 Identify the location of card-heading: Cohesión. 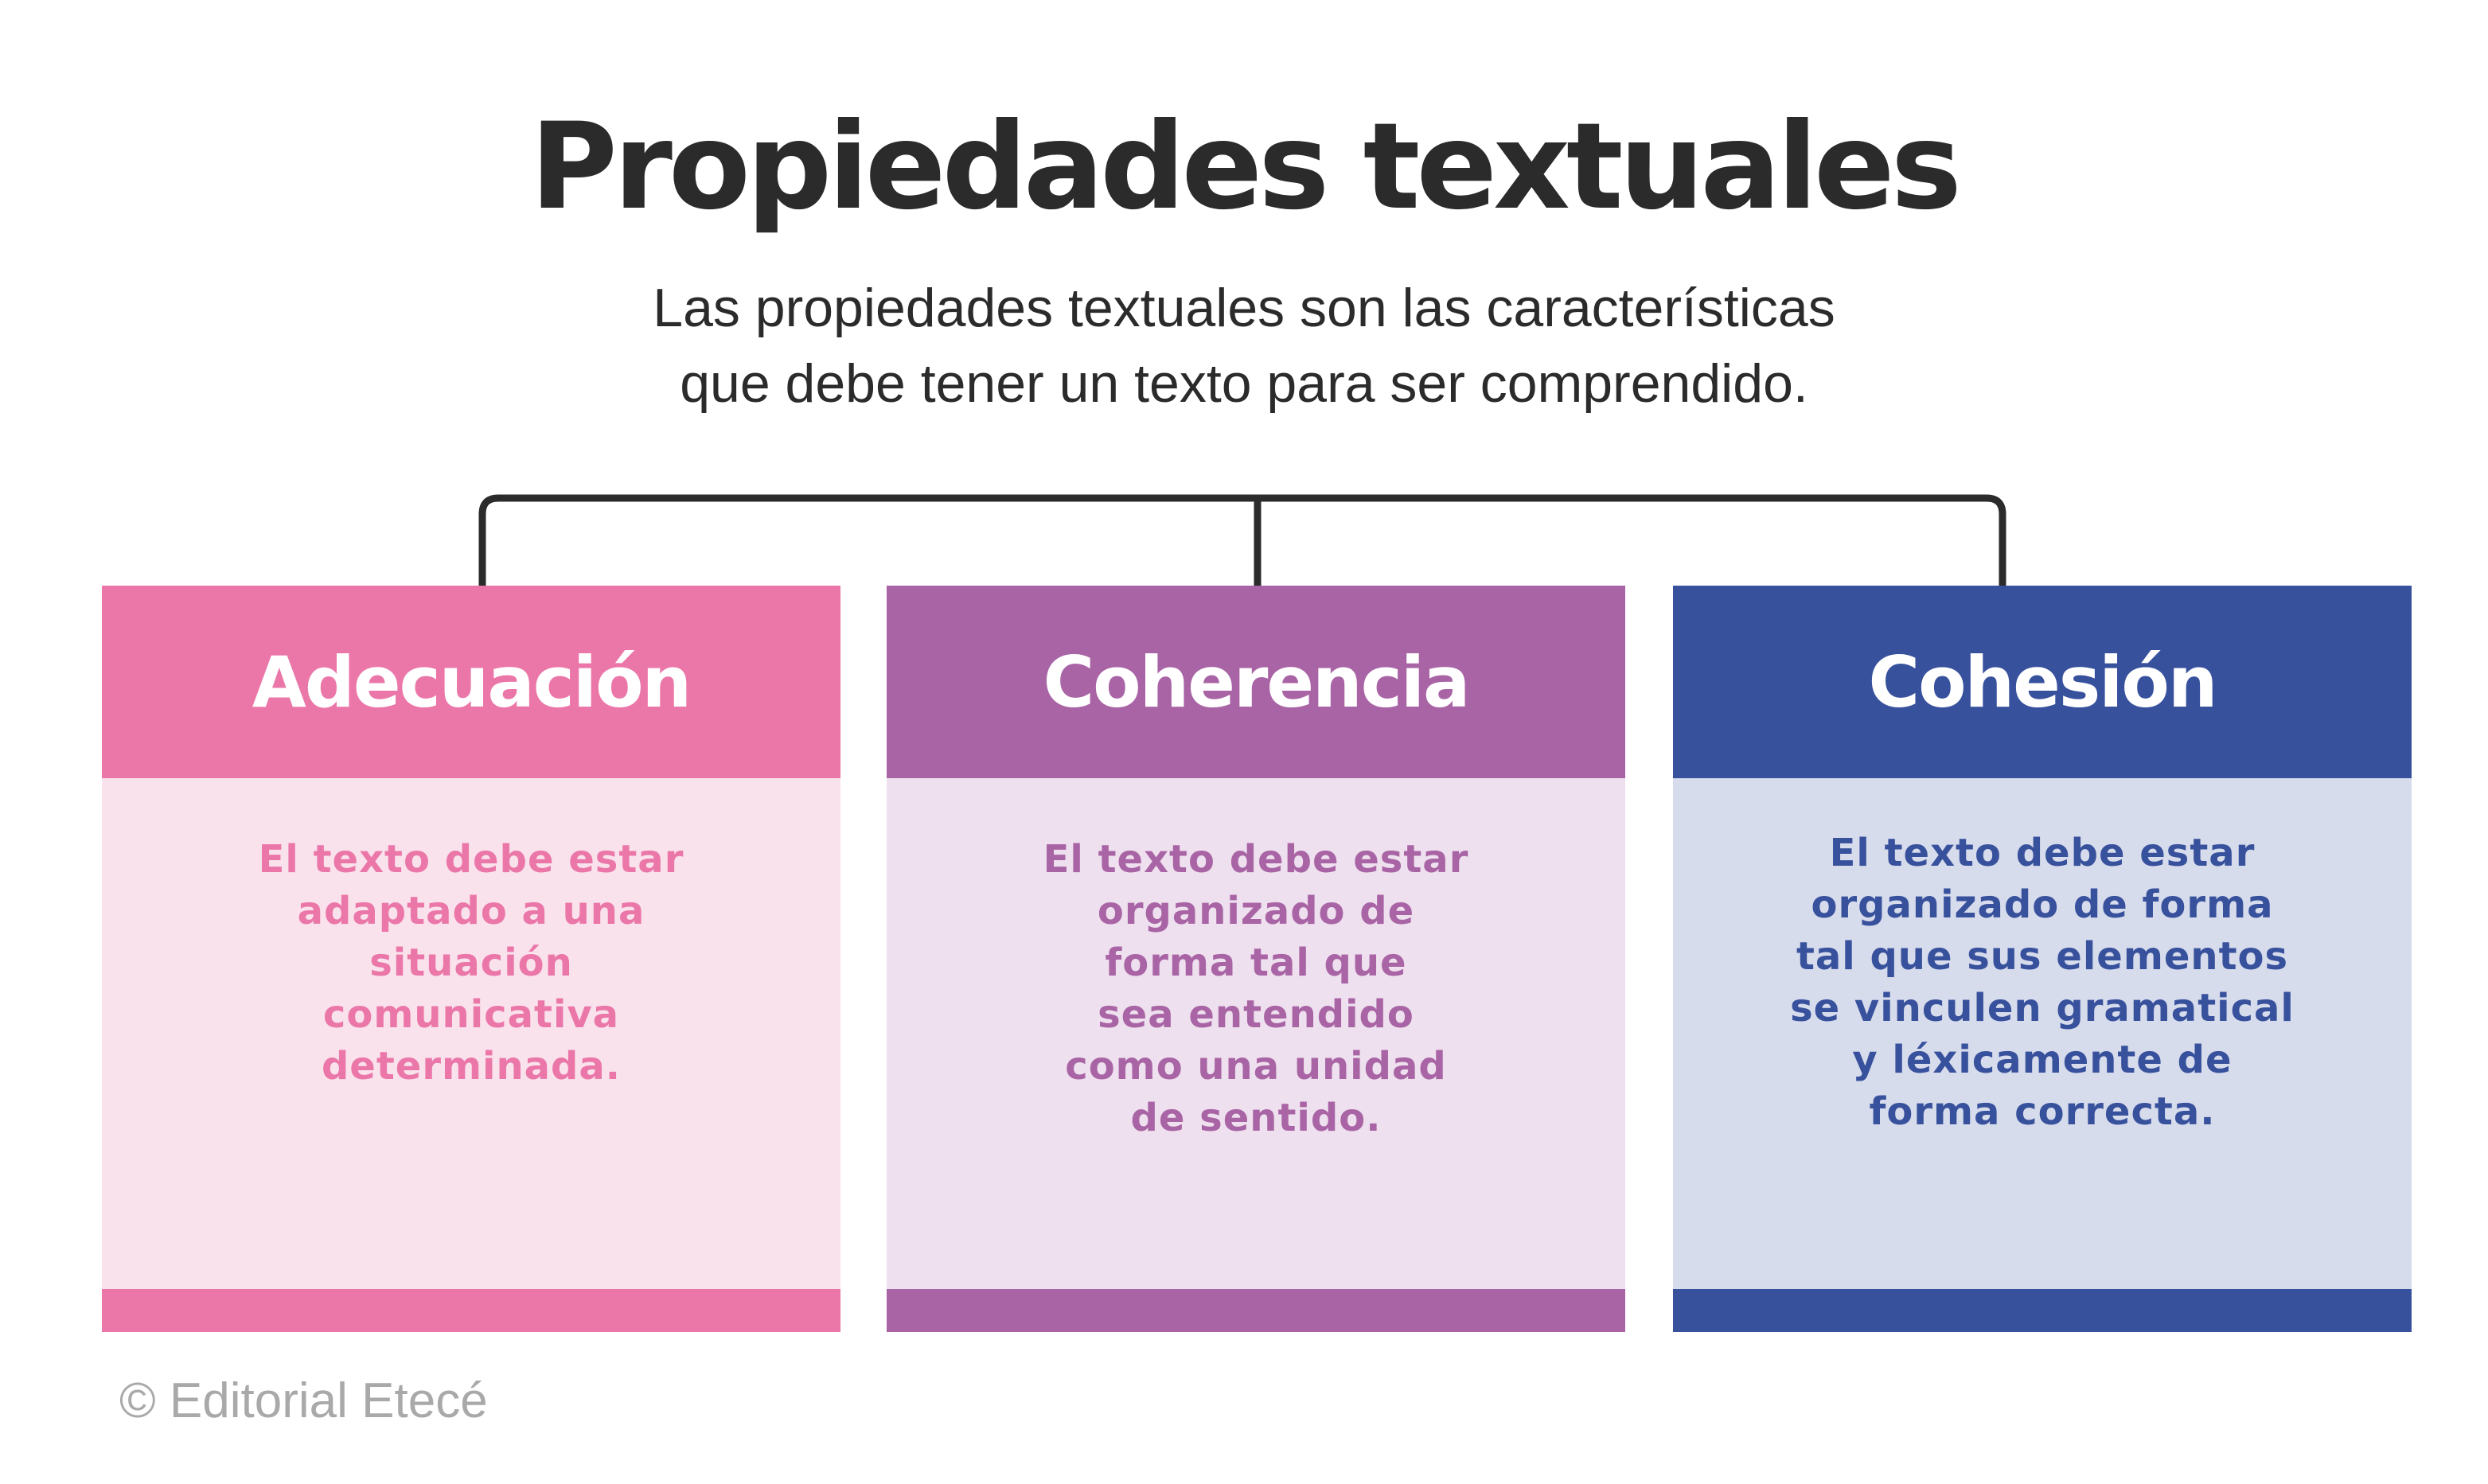
(2042, 682).